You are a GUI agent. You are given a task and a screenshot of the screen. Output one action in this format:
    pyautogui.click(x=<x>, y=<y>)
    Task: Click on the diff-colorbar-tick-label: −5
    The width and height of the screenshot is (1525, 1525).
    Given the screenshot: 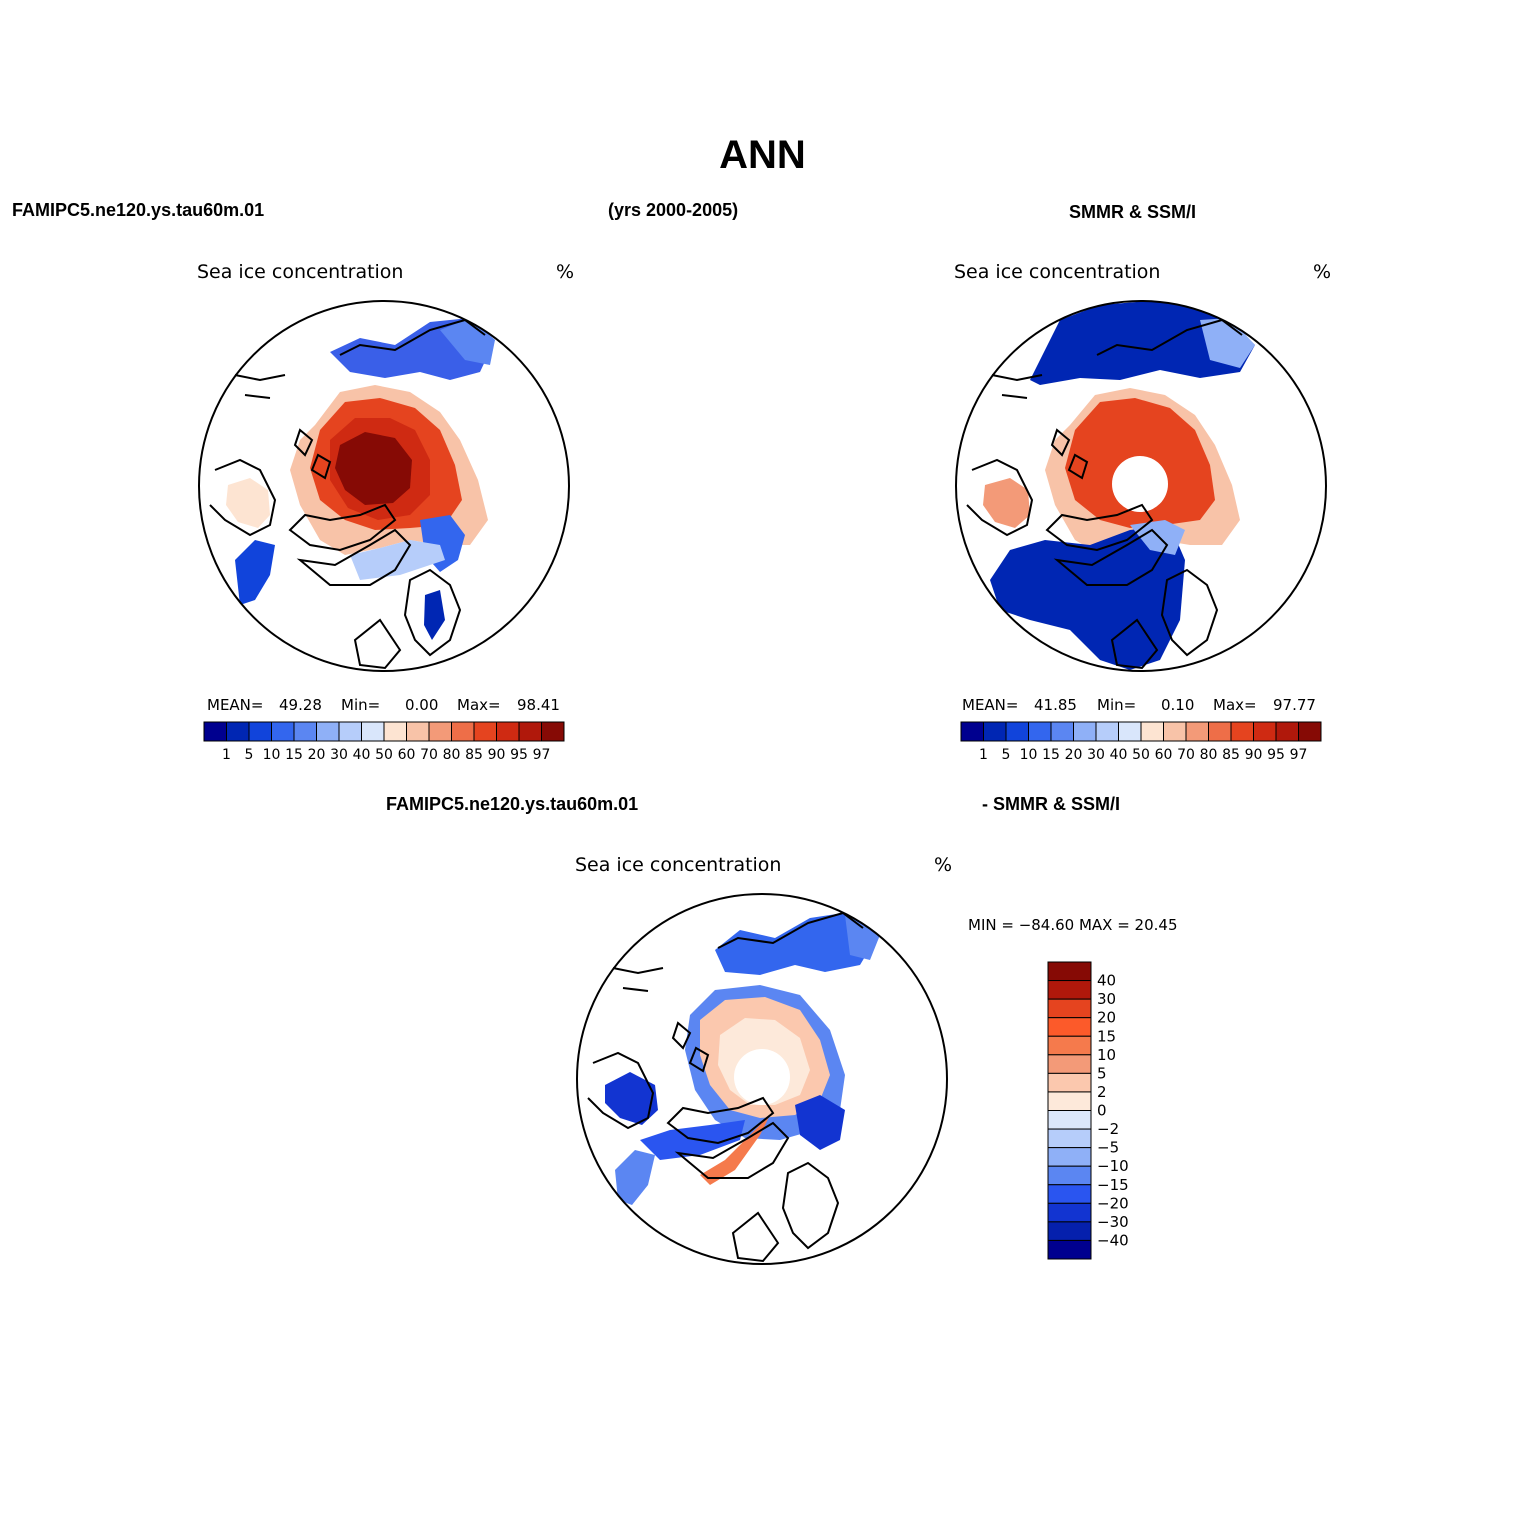 What is the action you would take?
    pyautogui.click(x=1108, y=1148)
    